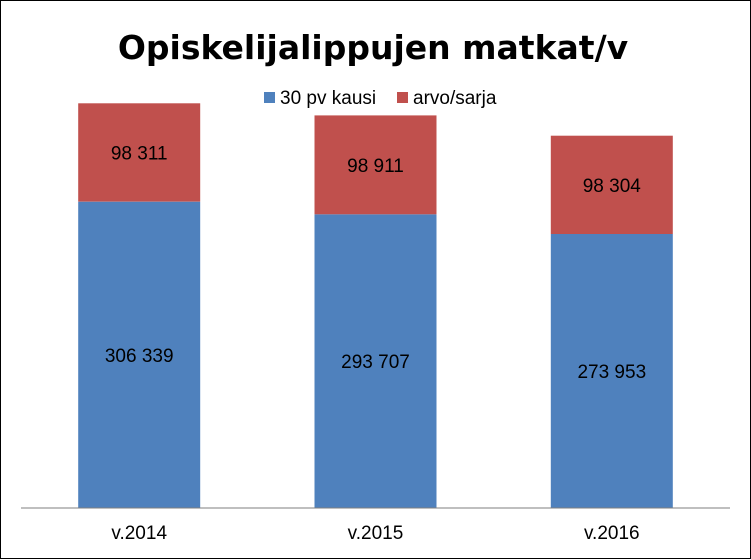  I want to click on x-tick-label: v.2015, so click(376, 533).